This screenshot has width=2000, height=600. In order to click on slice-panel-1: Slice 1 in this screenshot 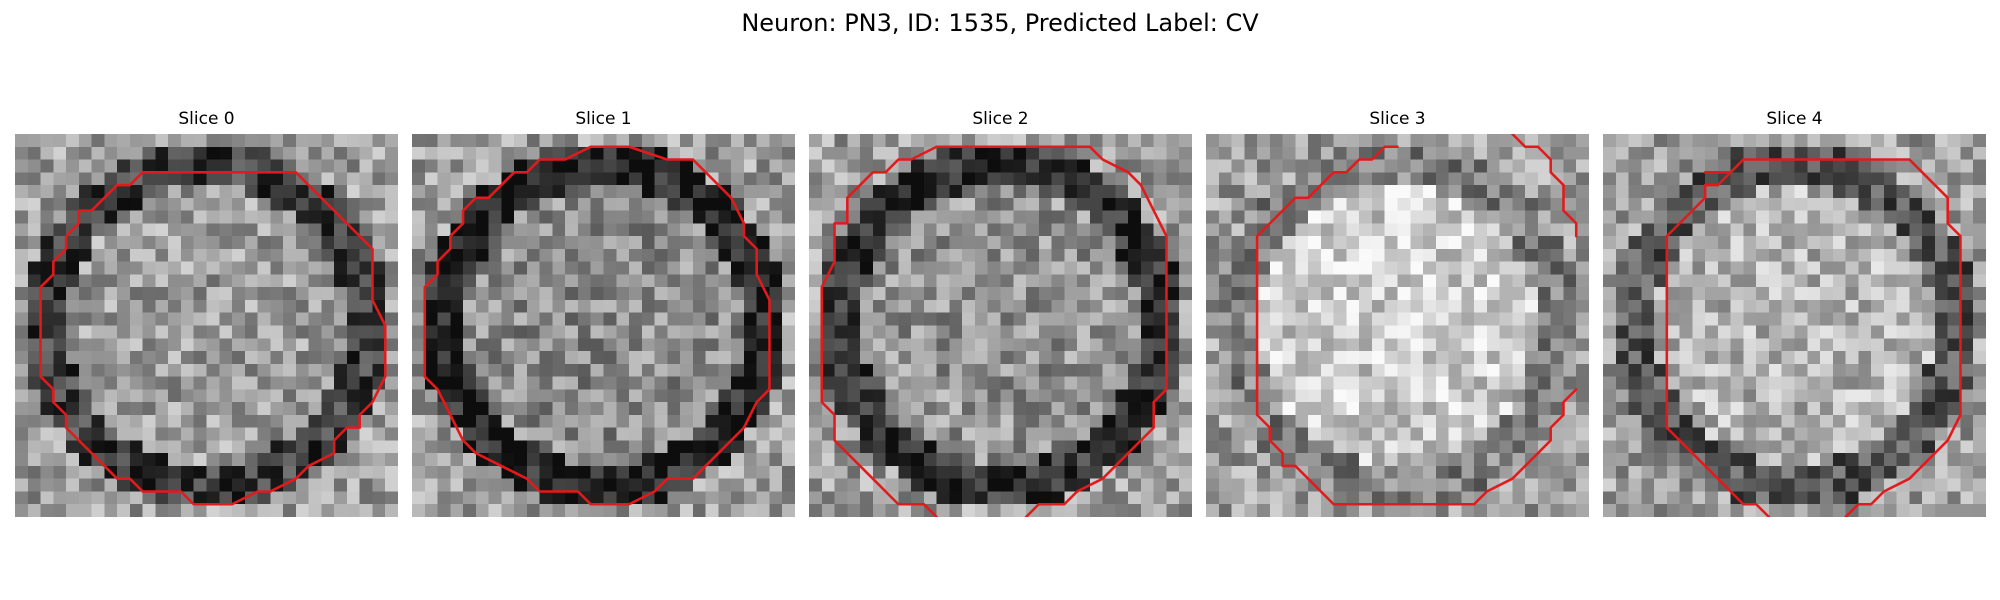, I will do `click(603, 312)`.